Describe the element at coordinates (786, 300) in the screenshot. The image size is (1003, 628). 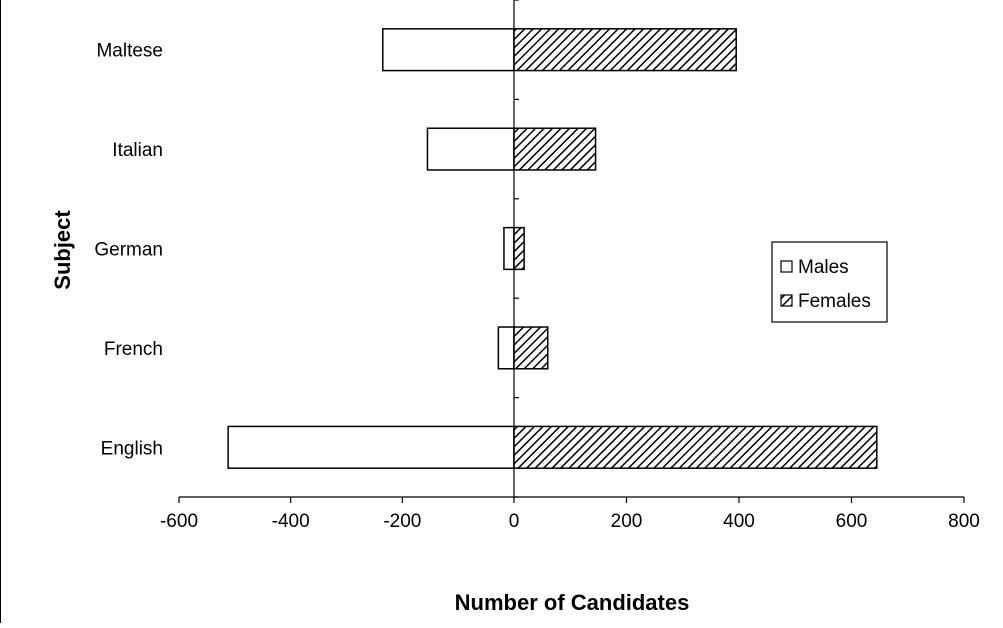
I see `legend-swatch-females` at that location.